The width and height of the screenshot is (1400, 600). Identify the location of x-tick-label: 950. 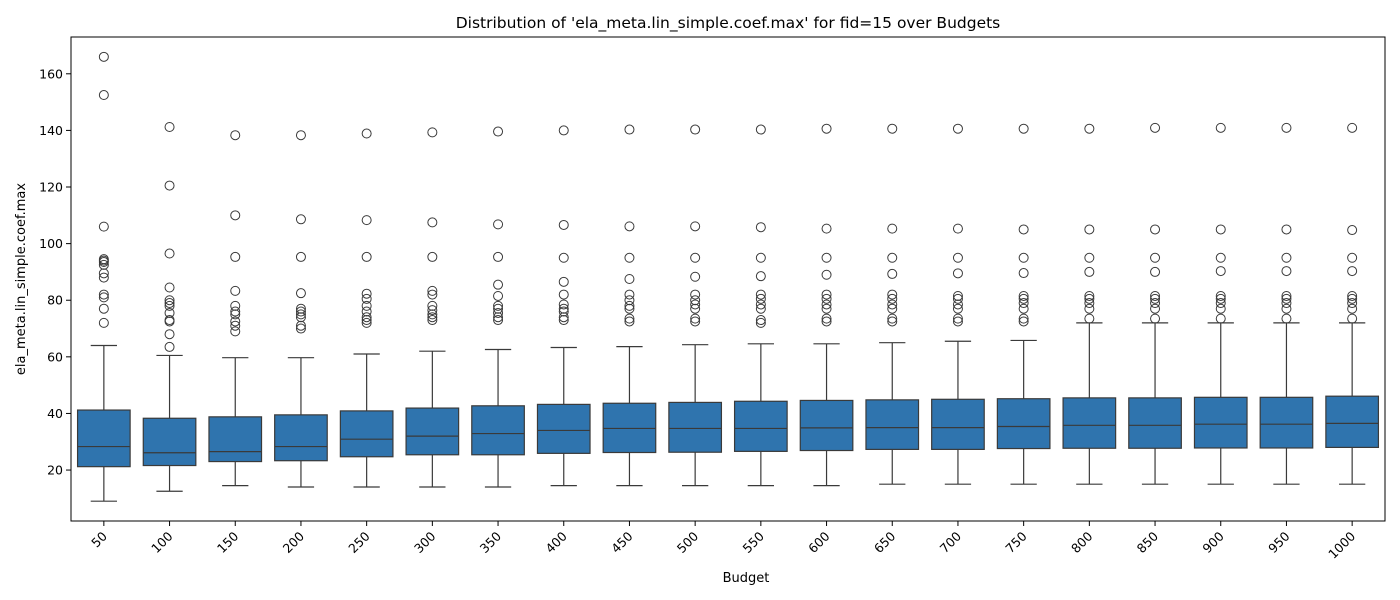
(1279, 542).